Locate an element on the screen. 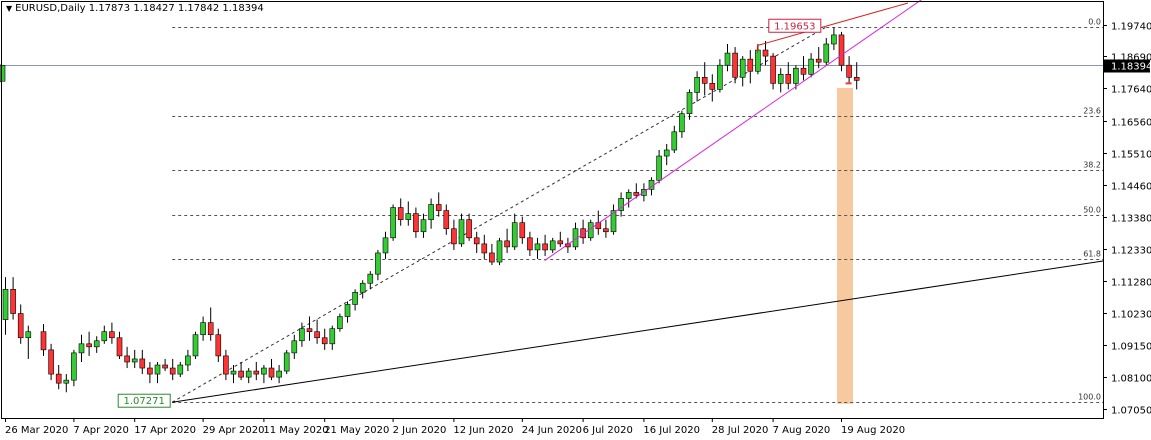  x-tick-label: 16 Jul 2020 is located at coordinates (671, 430).